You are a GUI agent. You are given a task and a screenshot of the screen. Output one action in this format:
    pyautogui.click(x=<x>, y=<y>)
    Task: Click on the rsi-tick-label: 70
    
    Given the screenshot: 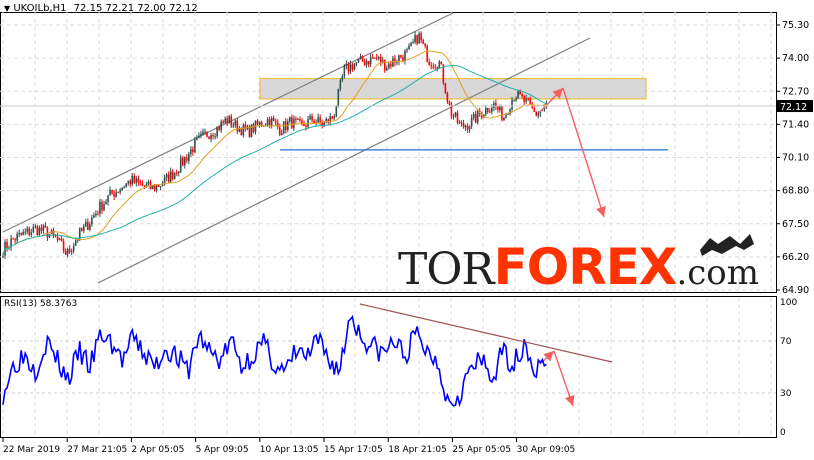 What is the action you would take?
    pyautogui.click(x=786, y=342)
    